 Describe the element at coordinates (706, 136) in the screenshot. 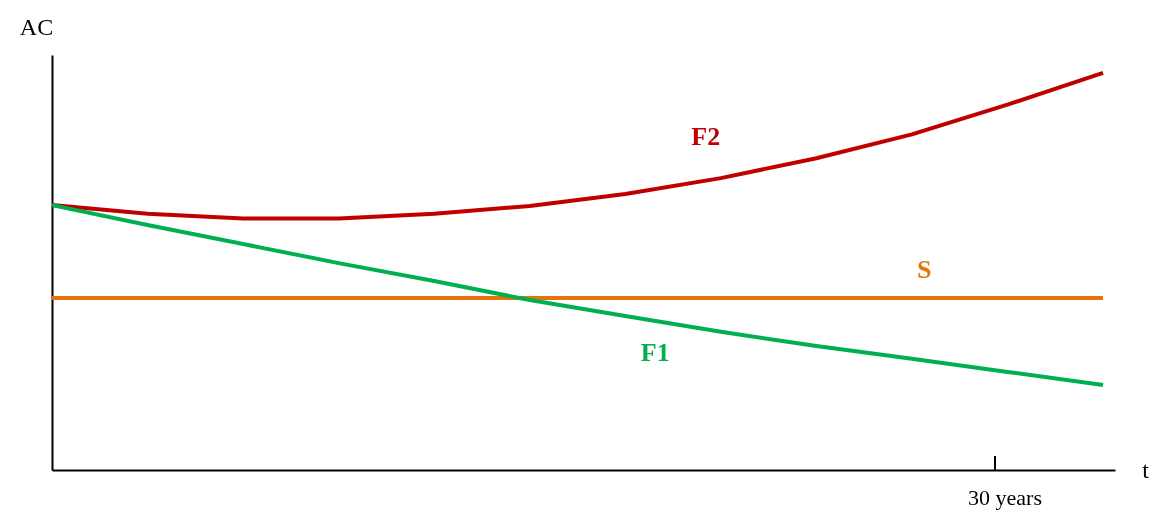

I see `series-label: F2` at that location.